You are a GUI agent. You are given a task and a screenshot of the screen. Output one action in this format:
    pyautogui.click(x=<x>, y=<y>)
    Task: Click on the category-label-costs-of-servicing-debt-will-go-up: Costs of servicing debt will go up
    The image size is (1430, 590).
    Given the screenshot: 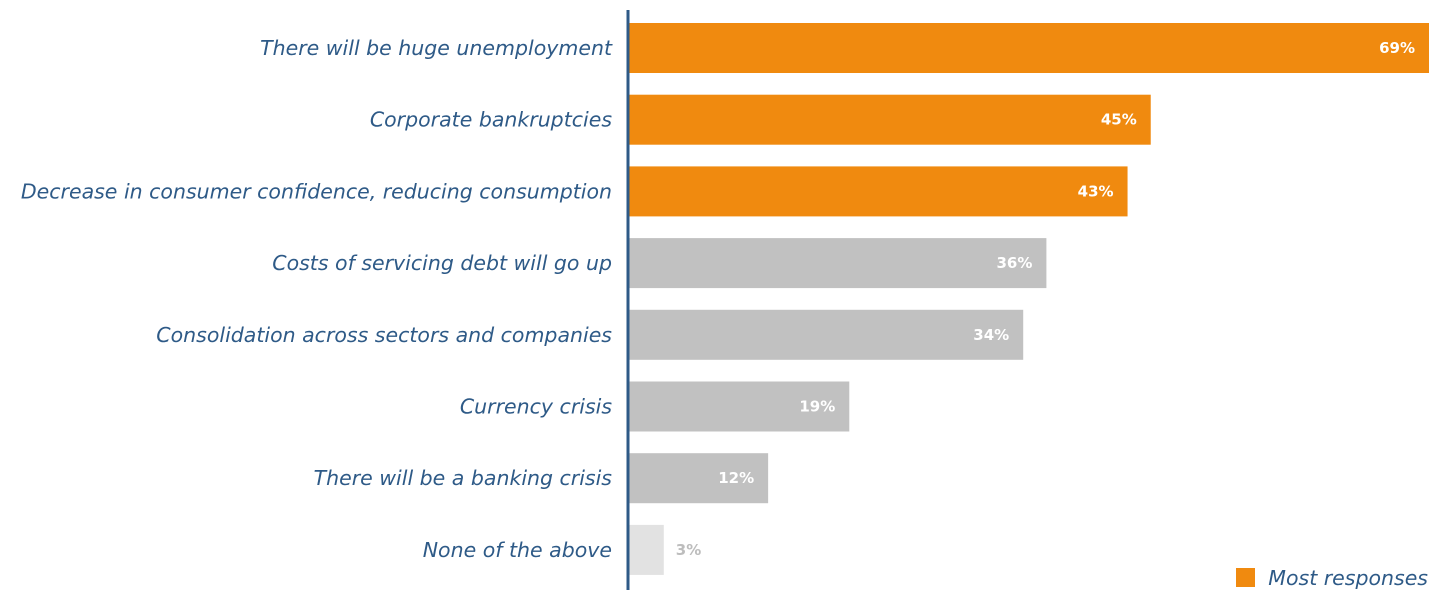 What is the action you would take?
    pyautogui.click(x=442, y=263)
    